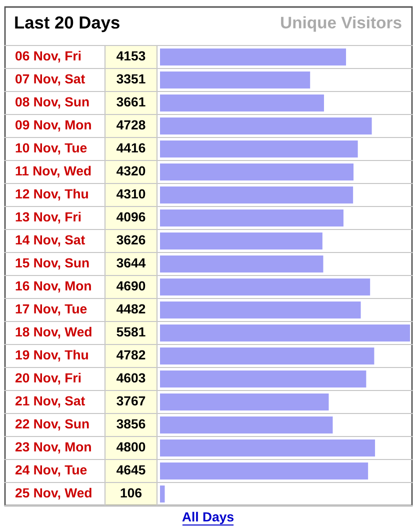 The width and height of the screenshot is (416, 530). What do you see at coordinates (53, 172) in the screenshot?
I see `y-tick-label: 11 Nov, Wed` at bounding box center [53, 172].